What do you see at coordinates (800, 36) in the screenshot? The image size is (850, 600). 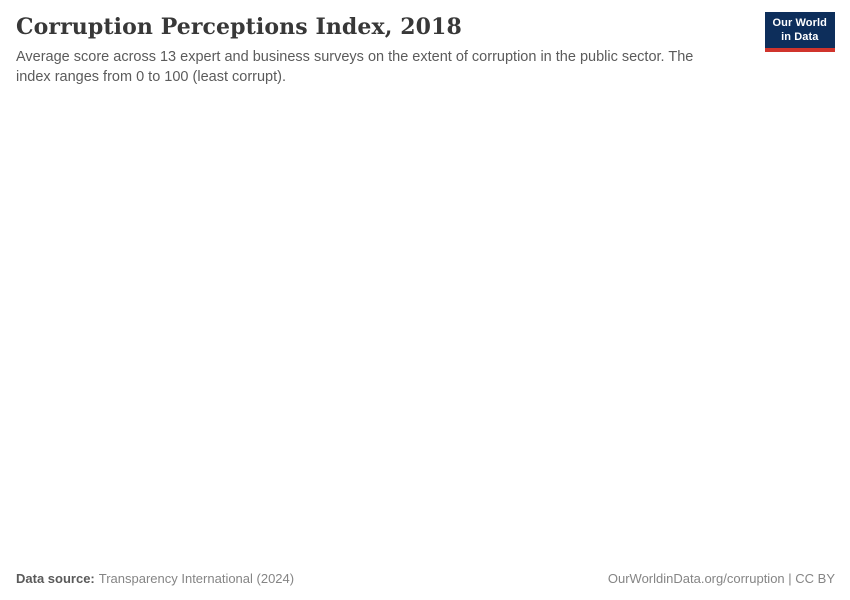 I see `owid-logo-line2: in Data` at bounding box center [800, 36].